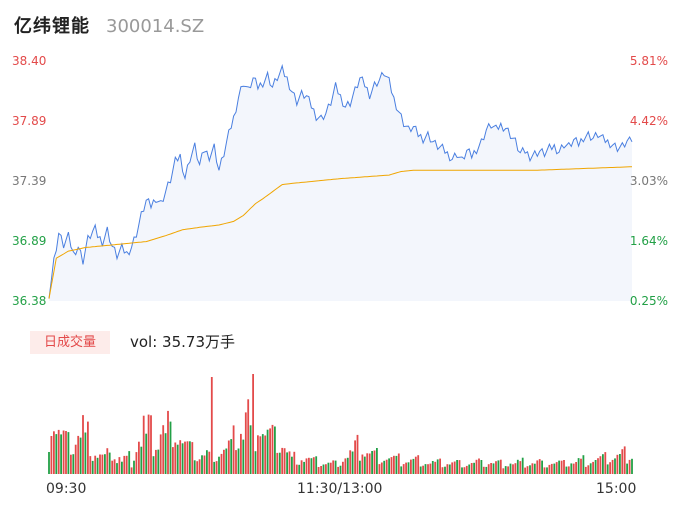 This screenshot has width=686, height=524. What do you see at coordinates (155, 26) in the screenshot?
I see `stock-code: 300014.SZ` at bounding box center [155, 26].